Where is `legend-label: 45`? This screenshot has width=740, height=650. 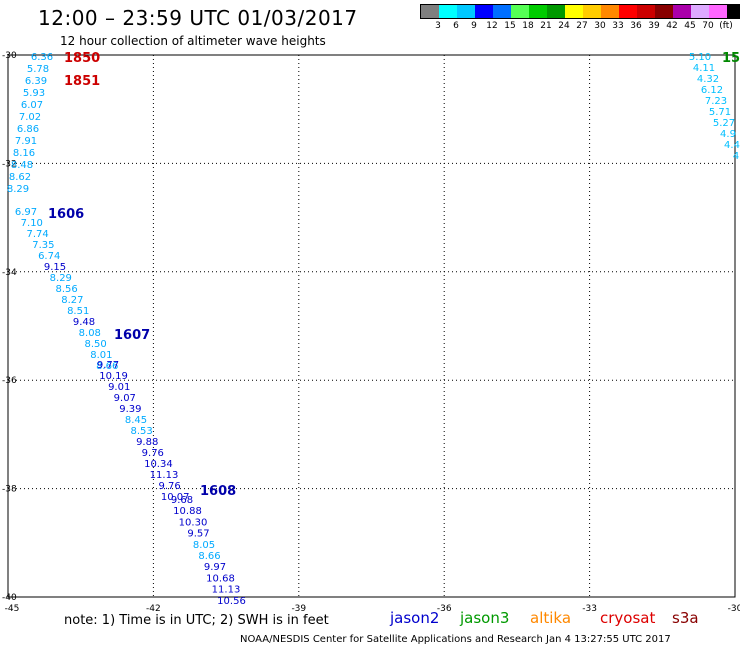 legend-label: 45 is located at coordinates (690, 26).